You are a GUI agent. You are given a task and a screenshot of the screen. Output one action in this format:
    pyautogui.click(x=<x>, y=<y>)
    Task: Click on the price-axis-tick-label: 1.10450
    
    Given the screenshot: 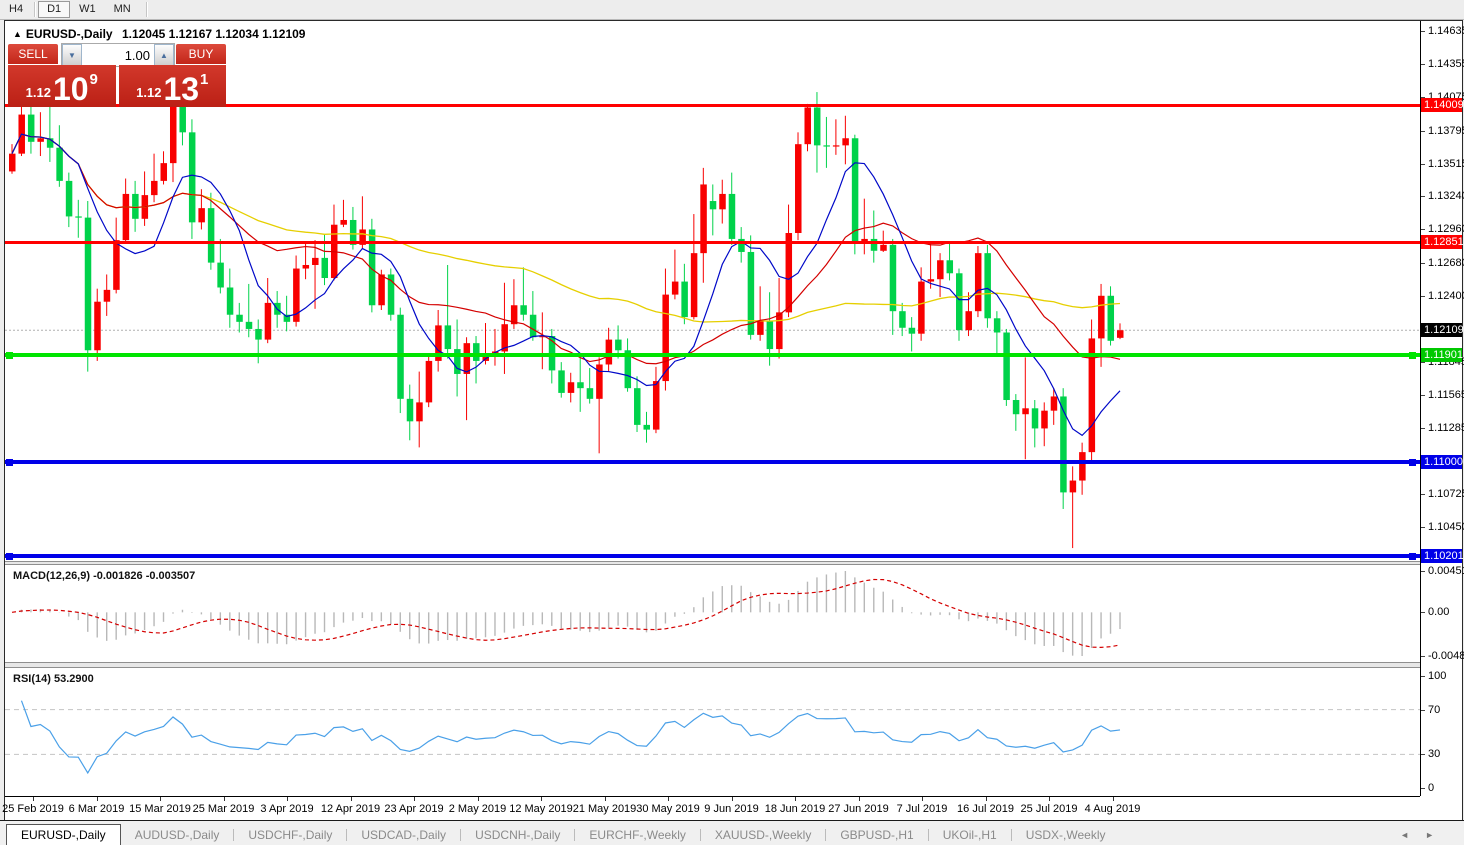 What is the action you would take?
    pyautogui.click(x=1446, y=526)
    